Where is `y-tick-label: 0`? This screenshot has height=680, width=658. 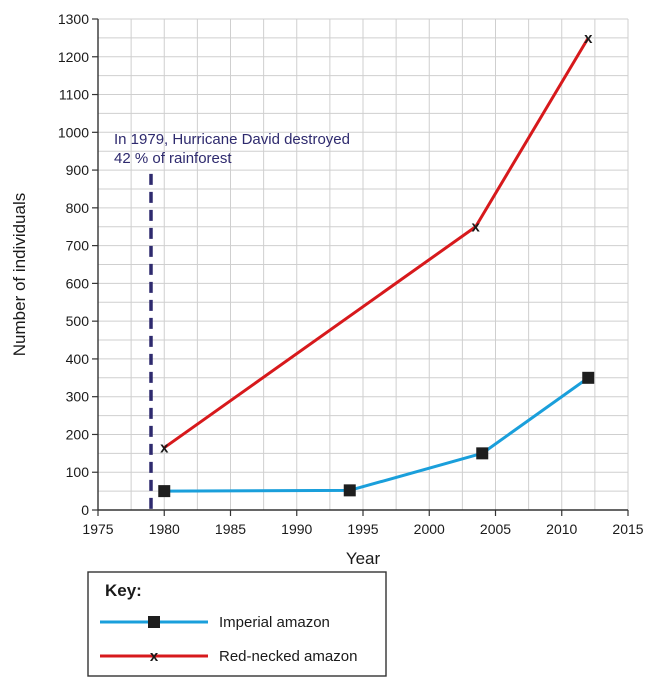 y-tick-label: 0 is located at coordinates (85, 510).